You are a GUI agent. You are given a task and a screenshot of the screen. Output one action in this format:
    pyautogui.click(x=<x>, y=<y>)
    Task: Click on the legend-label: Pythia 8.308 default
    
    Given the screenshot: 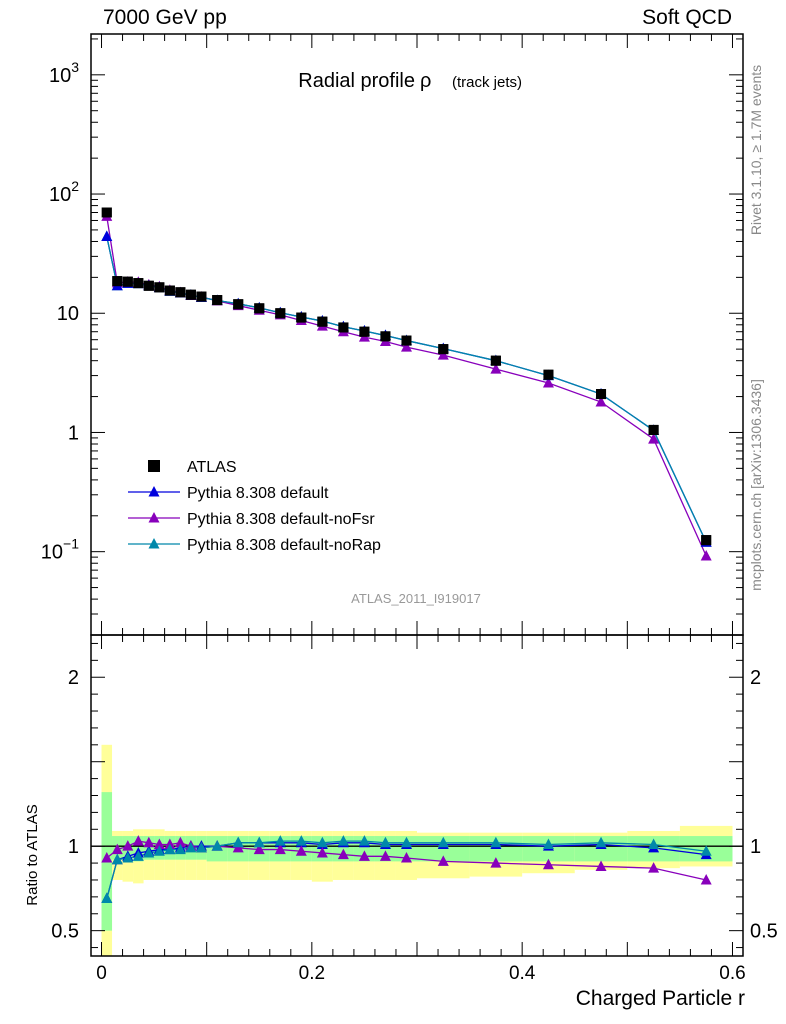 What is the action you would take?
    pyautogui.click(x=258, y=493)
    